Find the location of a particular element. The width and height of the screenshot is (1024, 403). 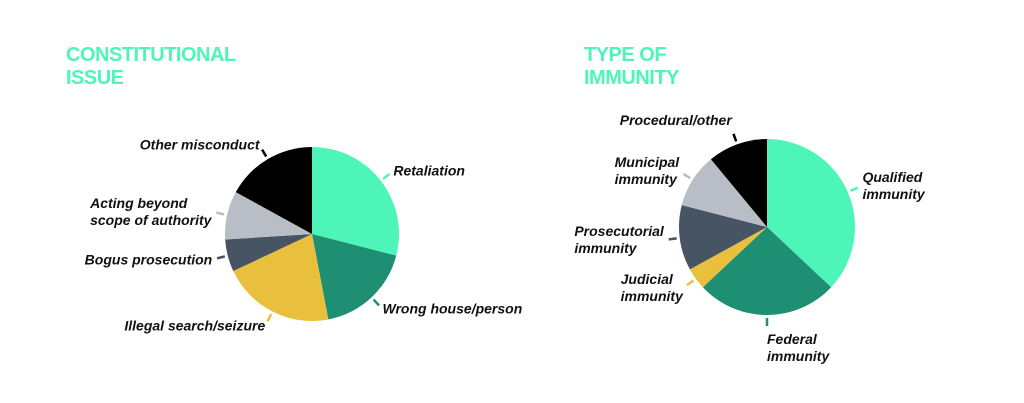

slice-label: Acting beyond scope of authority is located at coordinates (151, 211).